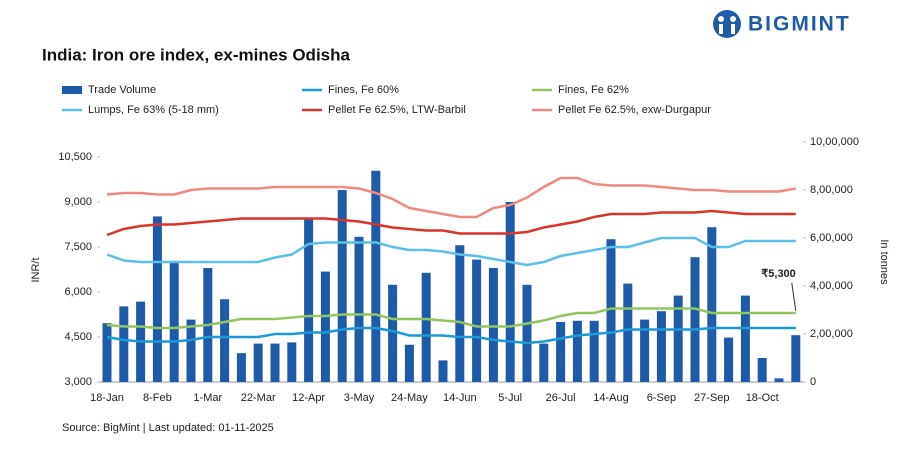 The image size is (907, 454). Describe the element at coordinates (122, 90) in the screenshot. I see `legend-label: Trade Volume` at that location.